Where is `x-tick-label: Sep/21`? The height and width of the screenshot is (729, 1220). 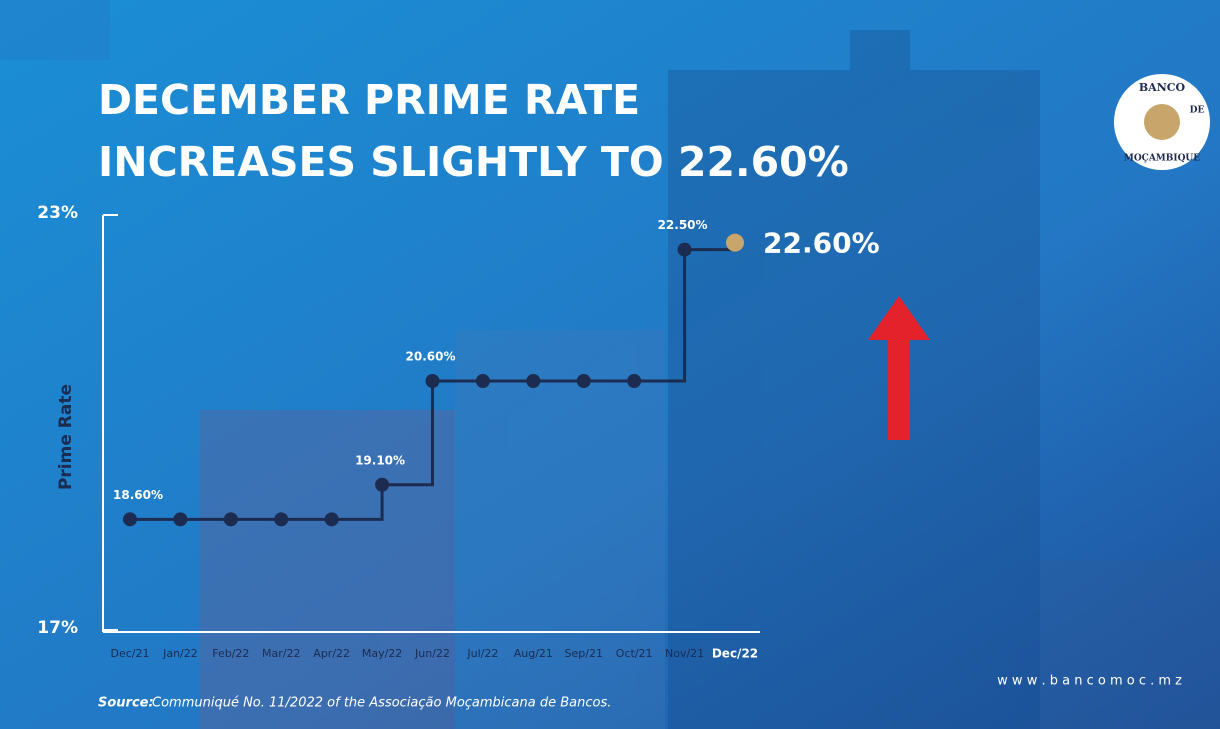 x-tick-label: Sep/21 is located at coordinates (584, 653).